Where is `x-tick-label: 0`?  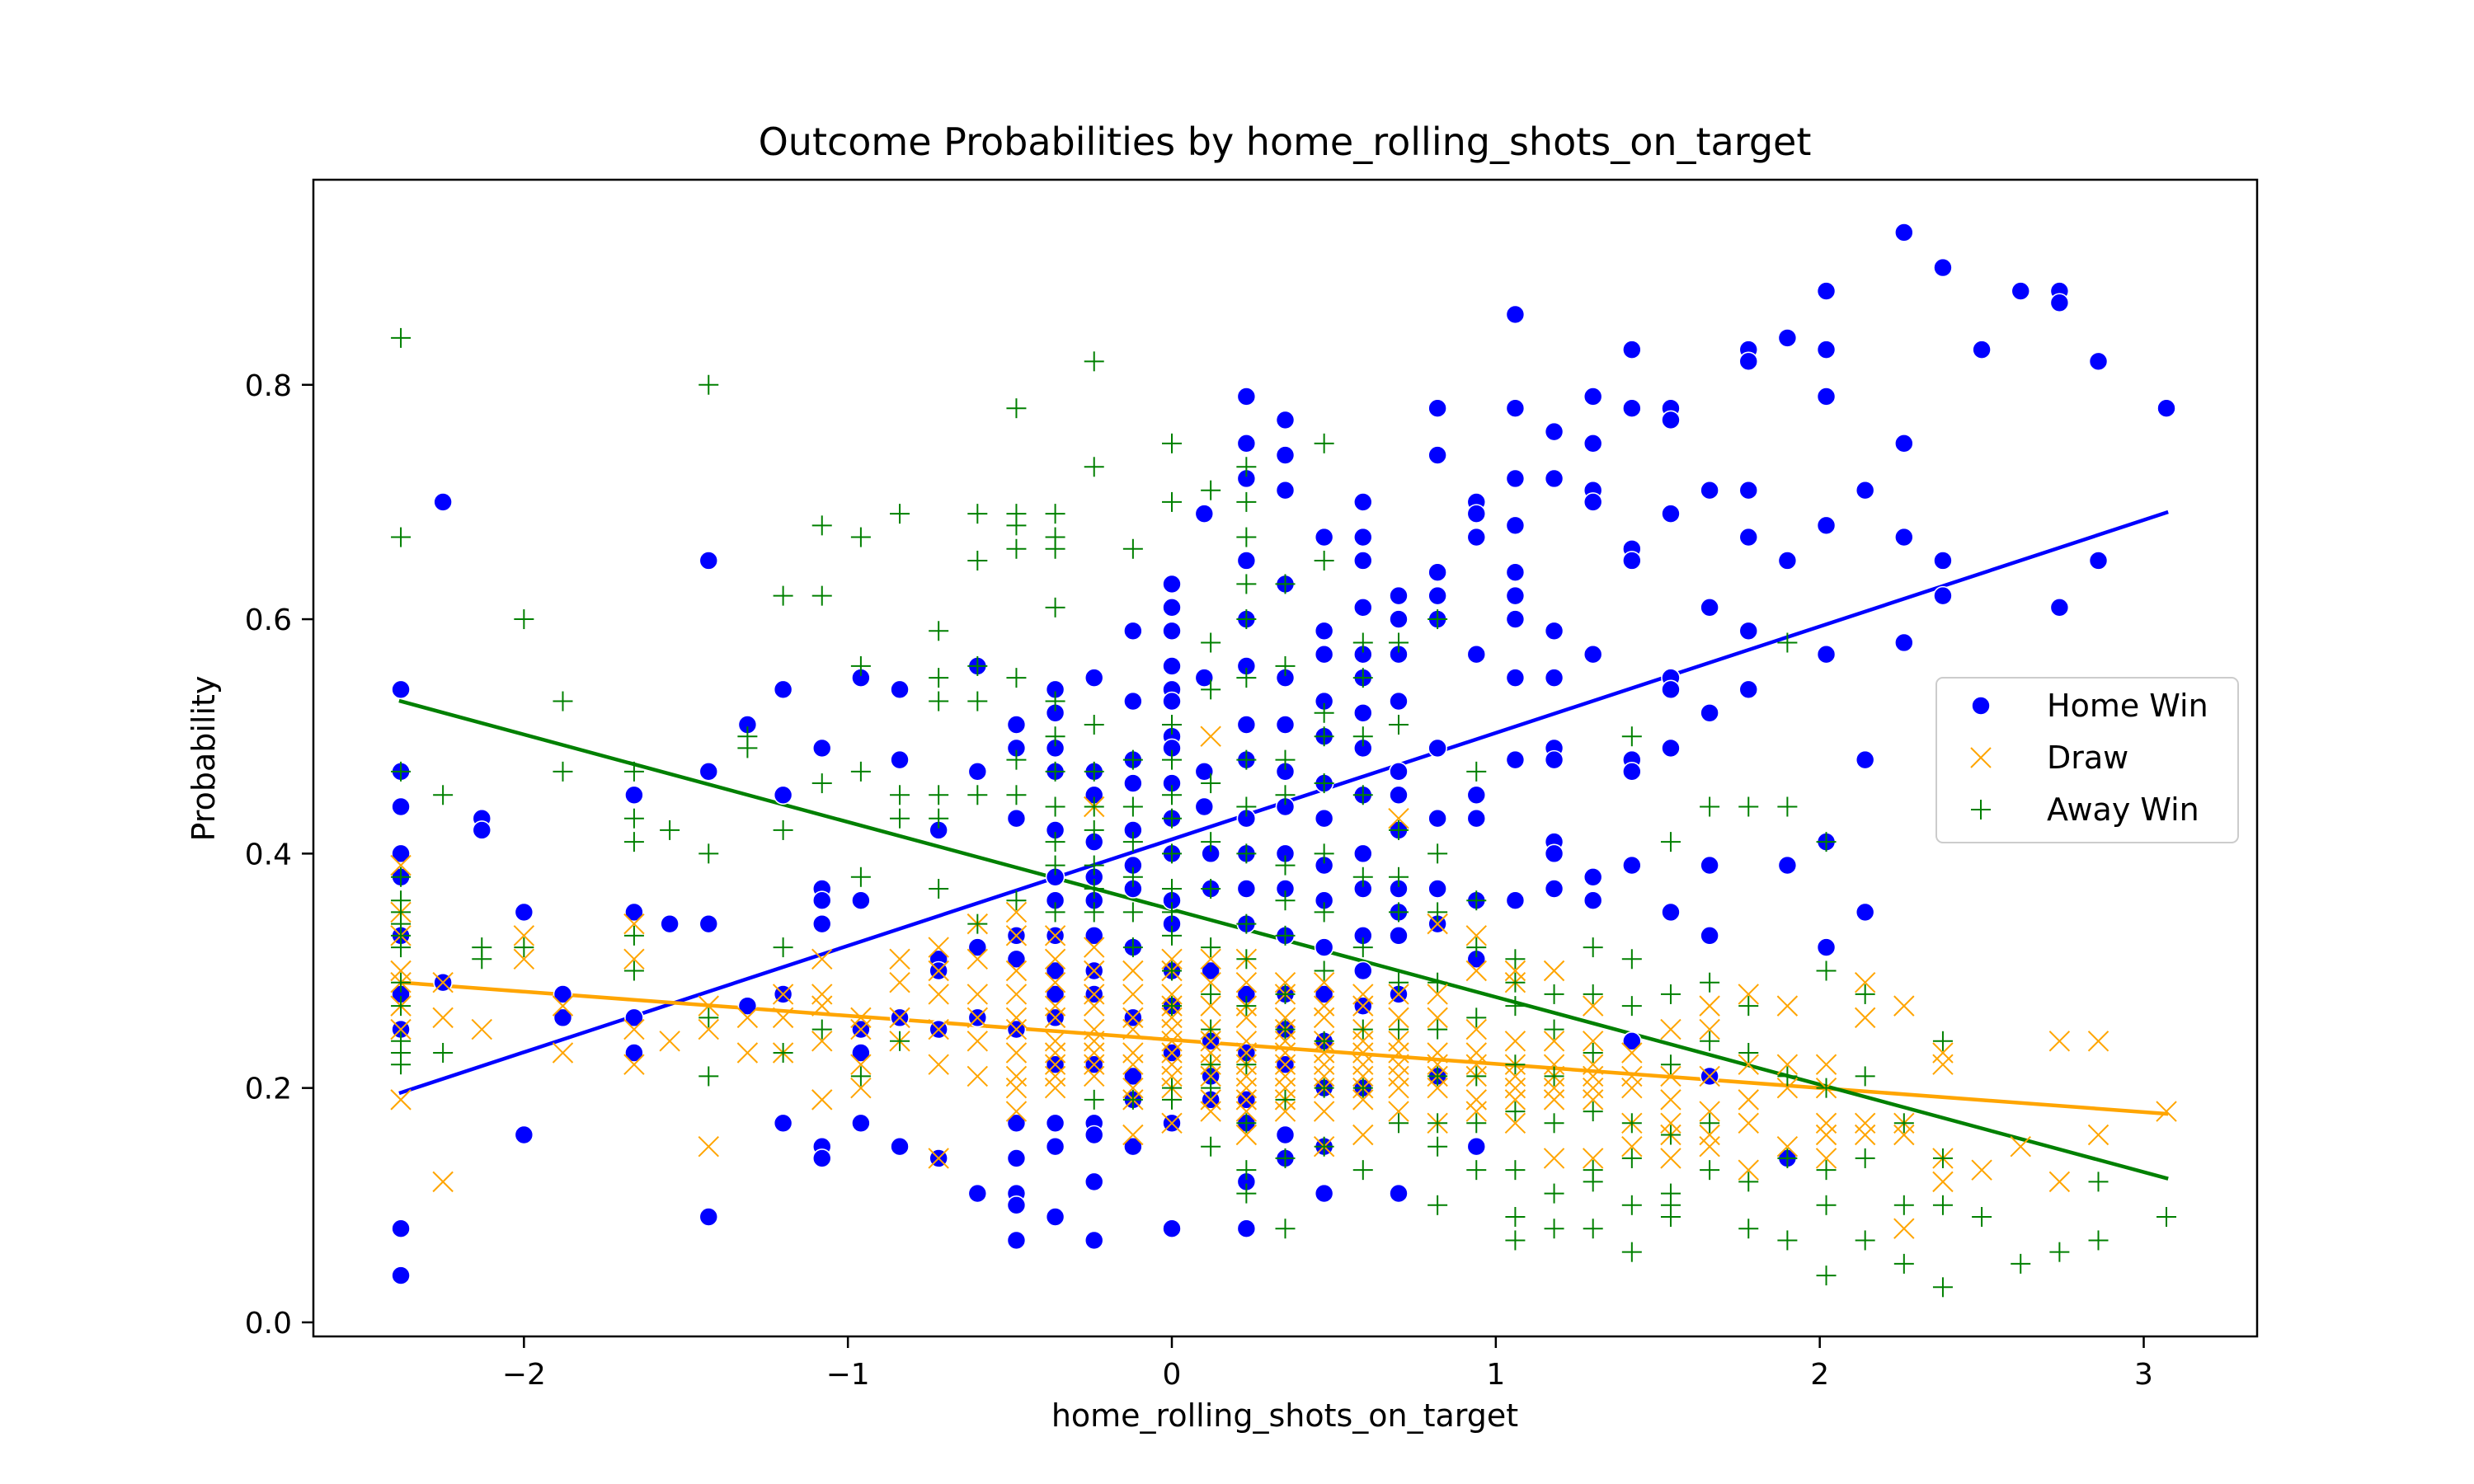
x-tick-label: 0 is located at coordinates (1172, 1375).